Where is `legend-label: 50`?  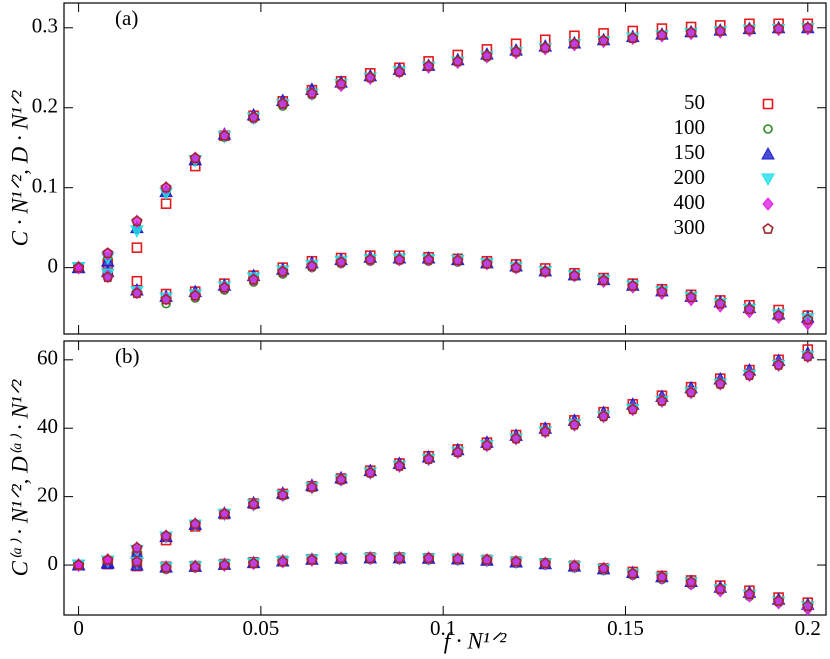
legend-label: 50 is located at coordinates (694, 102).